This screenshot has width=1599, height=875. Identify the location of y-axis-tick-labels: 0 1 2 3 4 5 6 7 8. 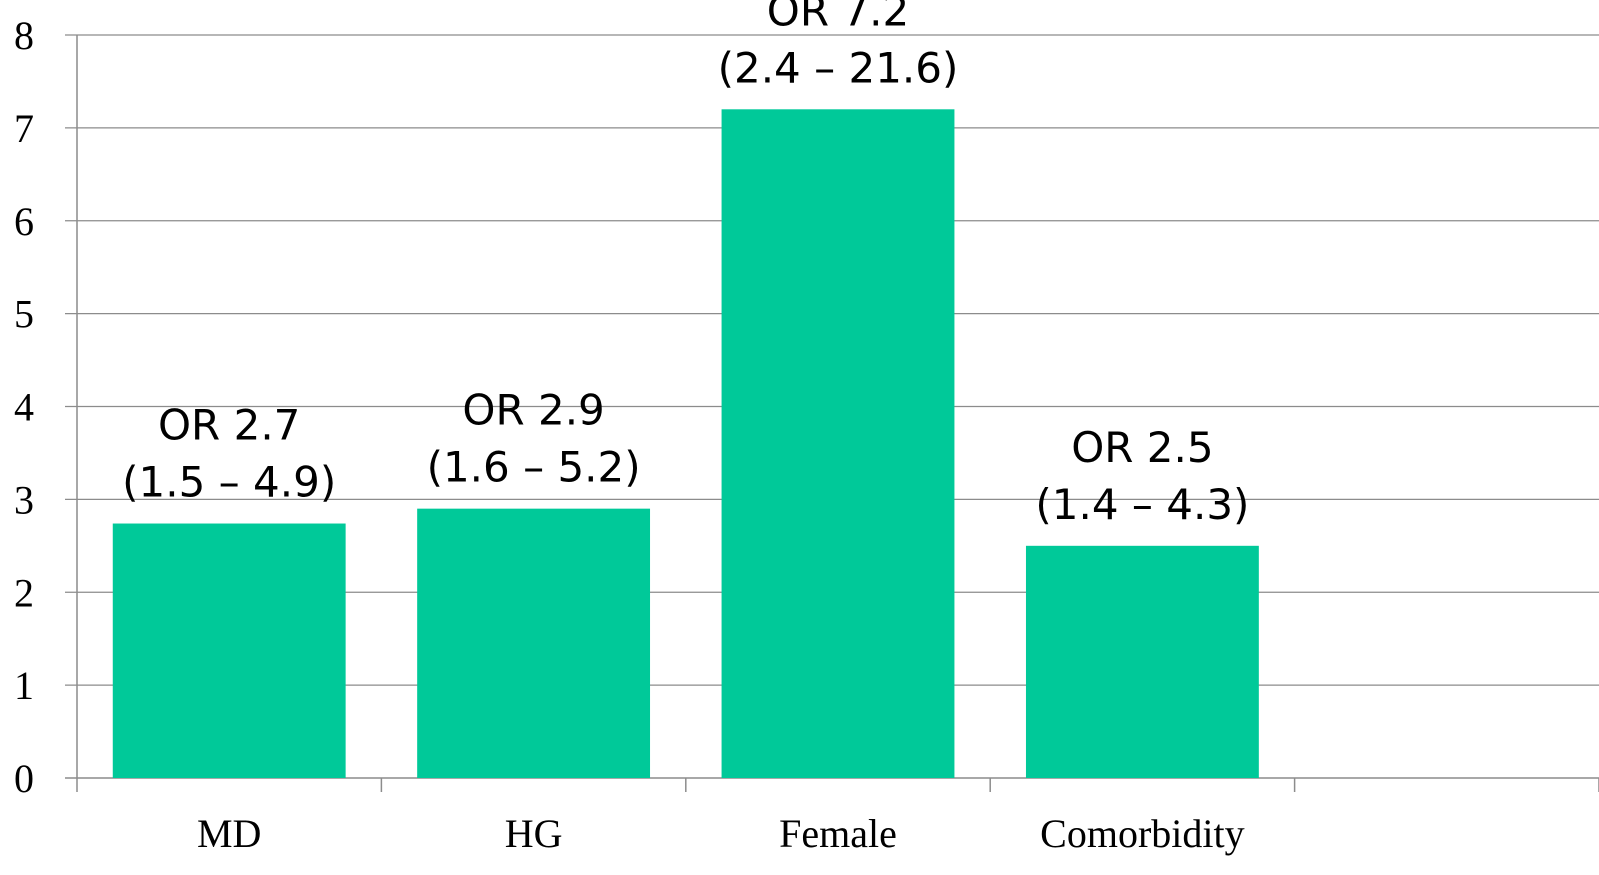
(24, 407).